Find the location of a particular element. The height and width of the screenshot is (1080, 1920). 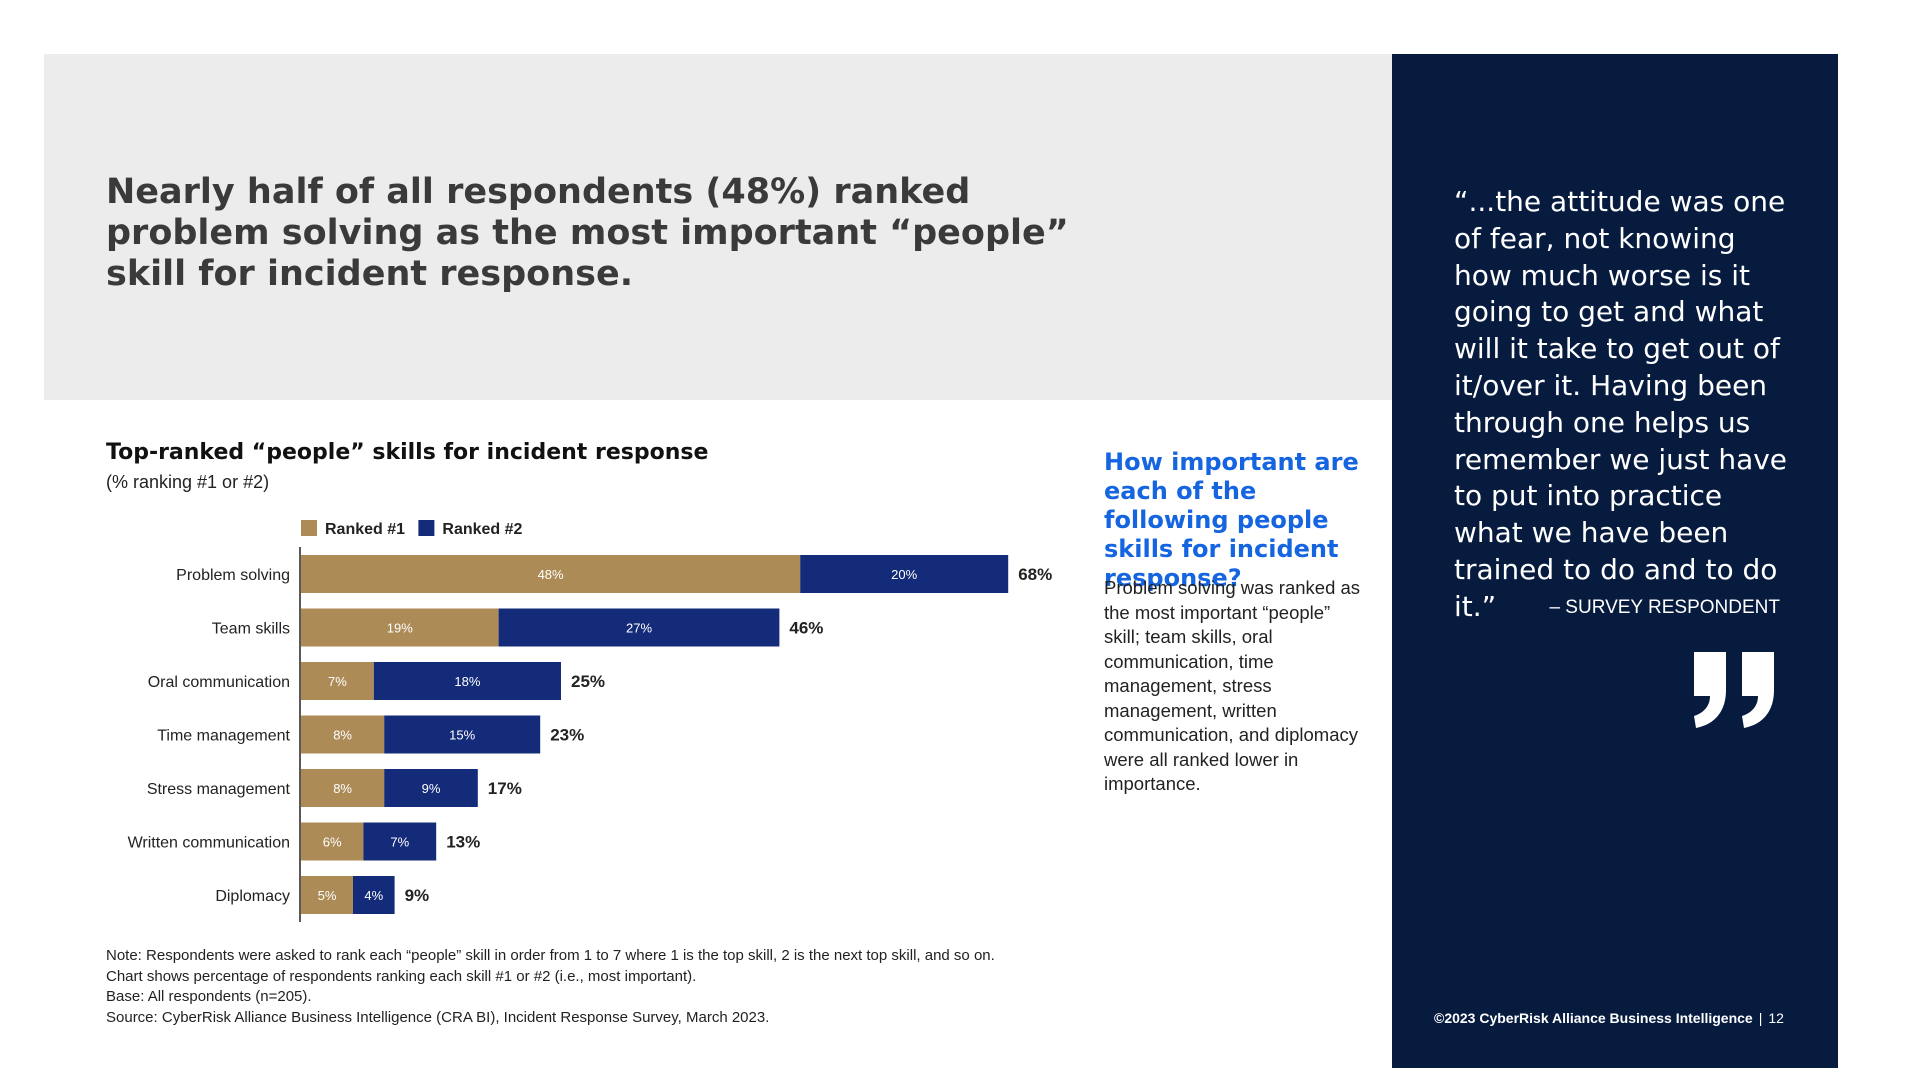

data-label: 6% is located at coordinates (332, 842).